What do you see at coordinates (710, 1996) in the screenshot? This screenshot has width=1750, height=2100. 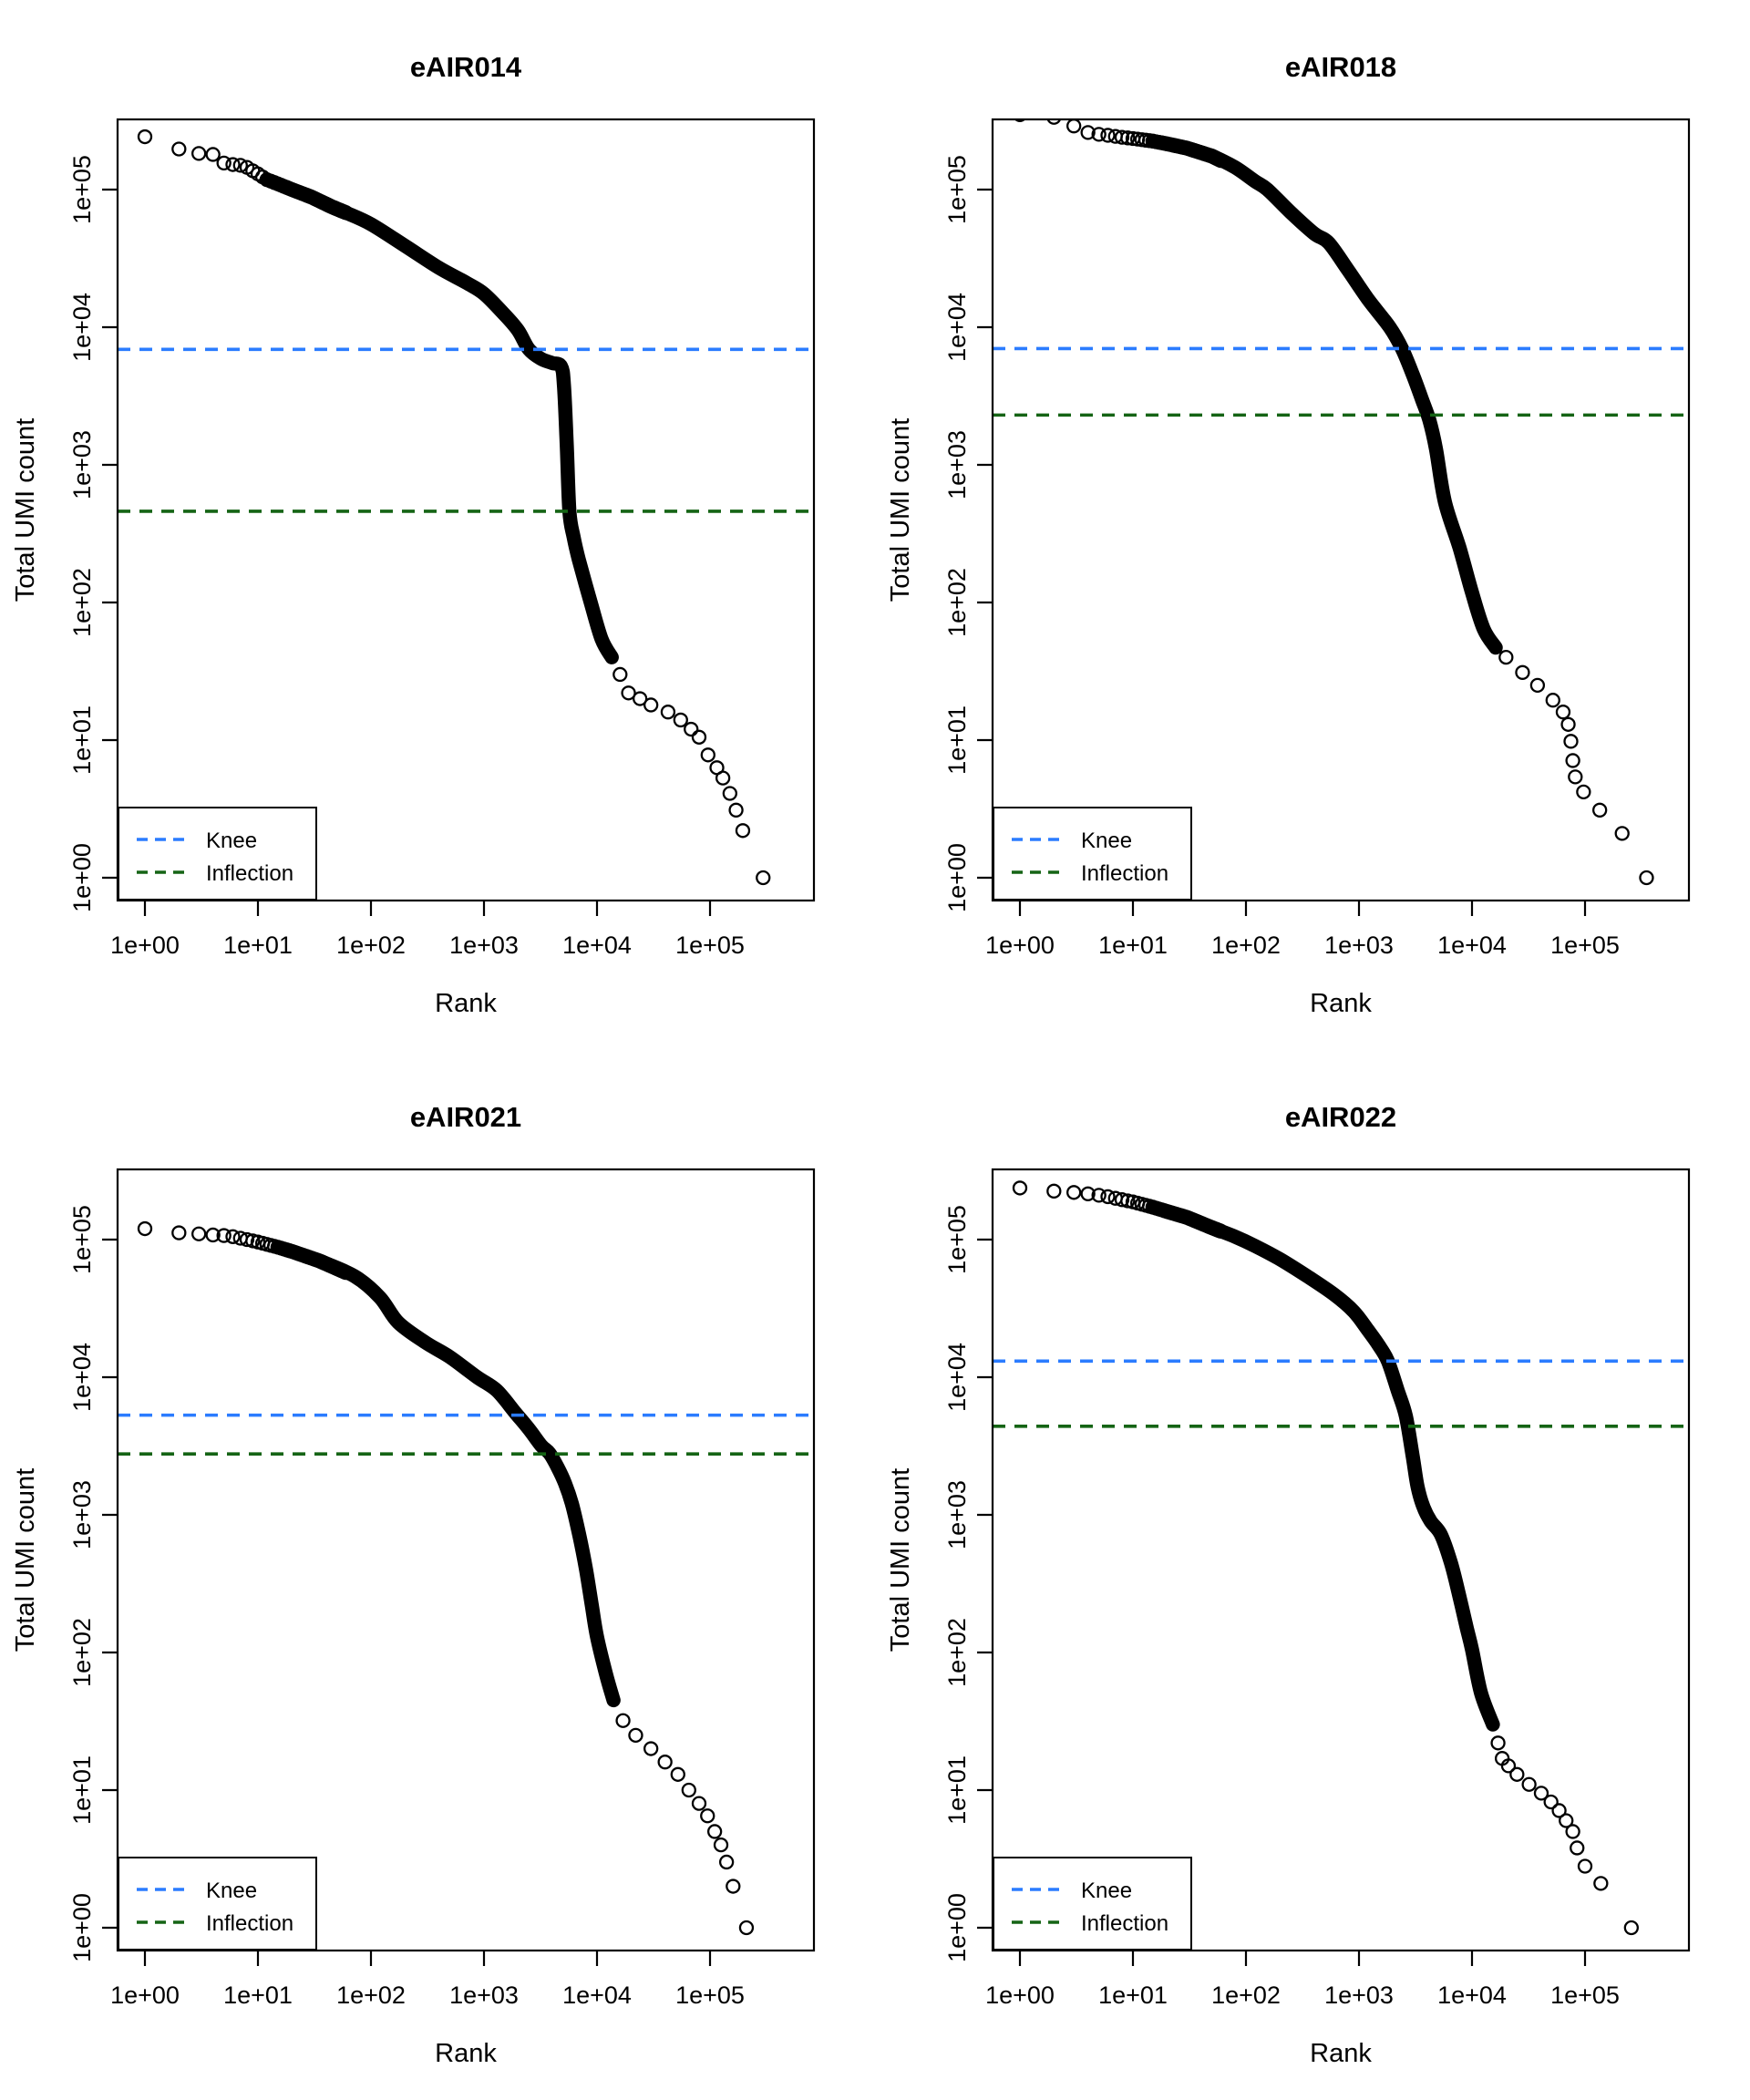 I see `x-tick-label: 1e+05` at bounding box center [710, 1996].